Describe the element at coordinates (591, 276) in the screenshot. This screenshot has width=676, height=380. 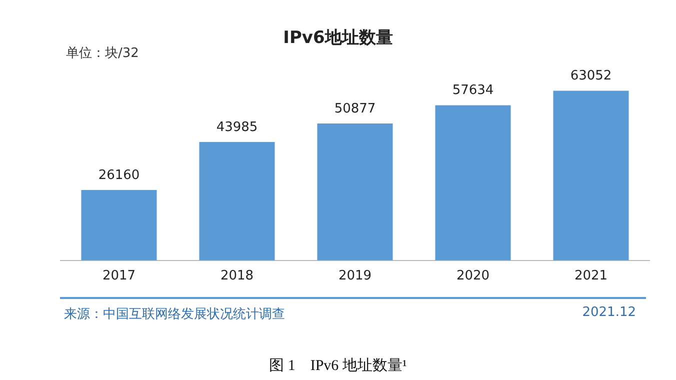
I see `x-tick-label: 2021` at that location.